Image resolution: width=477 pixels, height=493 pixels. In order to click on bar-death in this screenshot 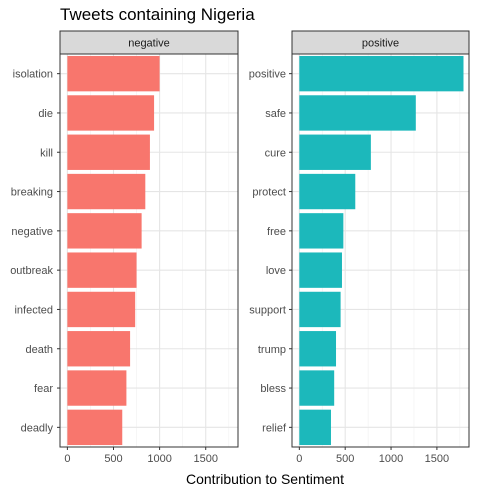, I will do `click(99, 349)`.